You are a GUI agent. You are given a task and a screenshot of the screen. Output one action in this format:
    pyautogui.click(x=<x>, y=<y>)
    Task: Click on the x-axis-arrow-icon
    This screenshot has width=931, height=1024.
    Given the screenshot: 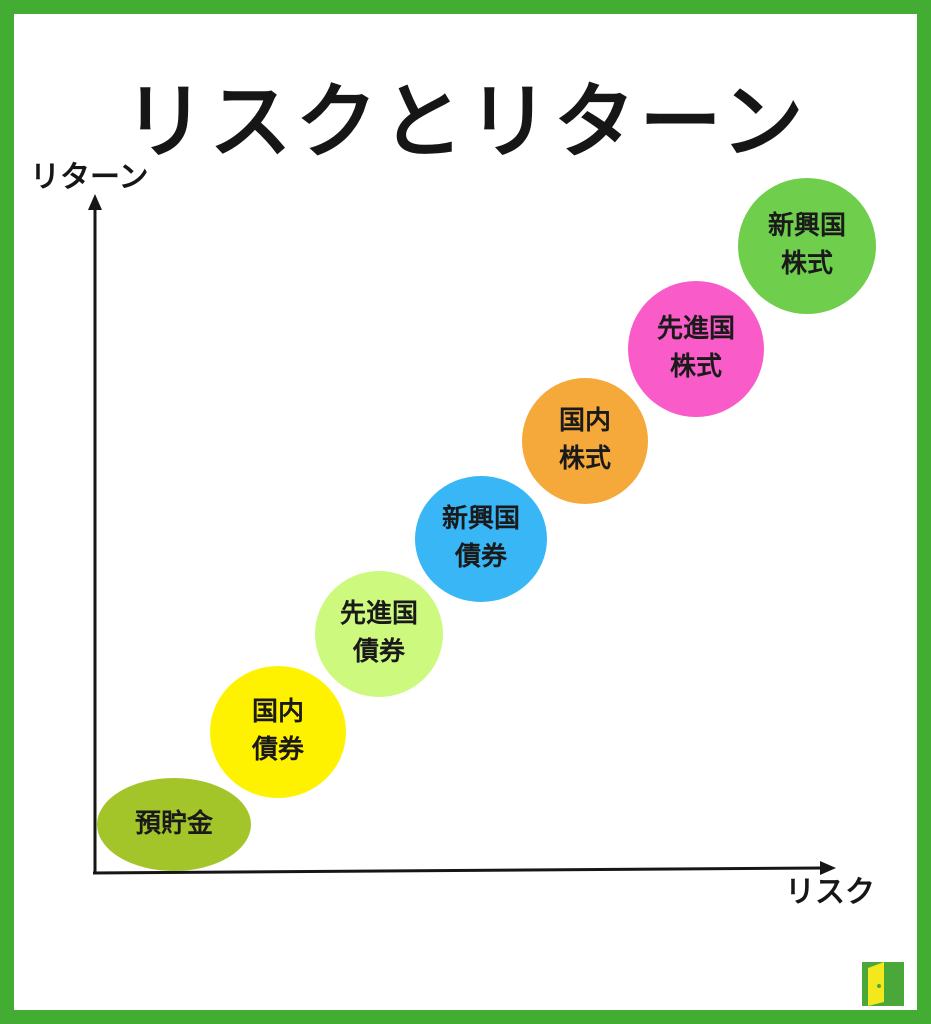 What is the action you would take?
    pyautogui.click(x=828, y=868)
    